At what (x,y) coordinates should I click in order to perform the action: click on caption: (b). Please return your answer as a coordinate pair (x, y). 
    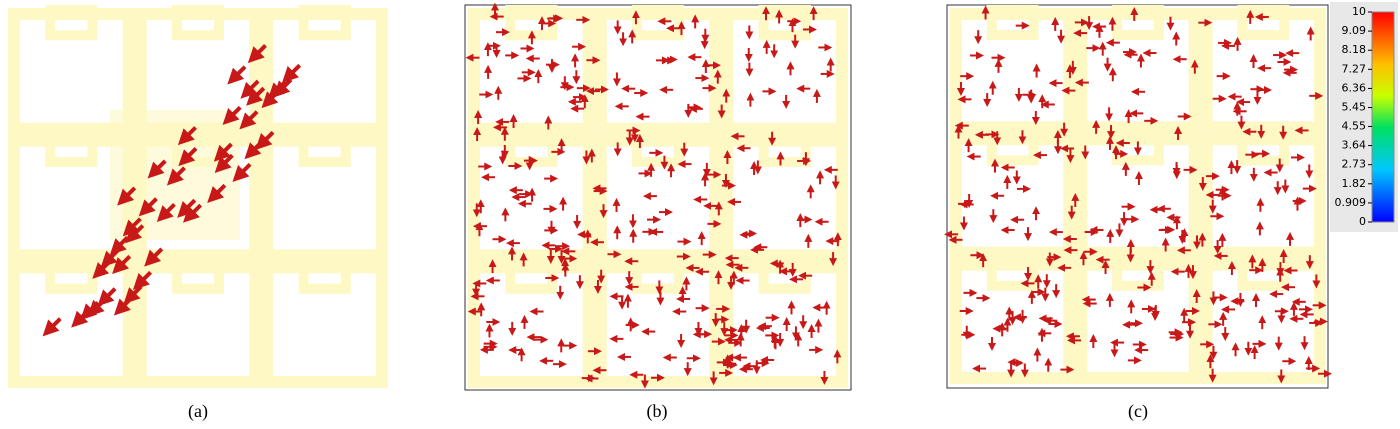
    Looking at the image, I should click on (657, 411).